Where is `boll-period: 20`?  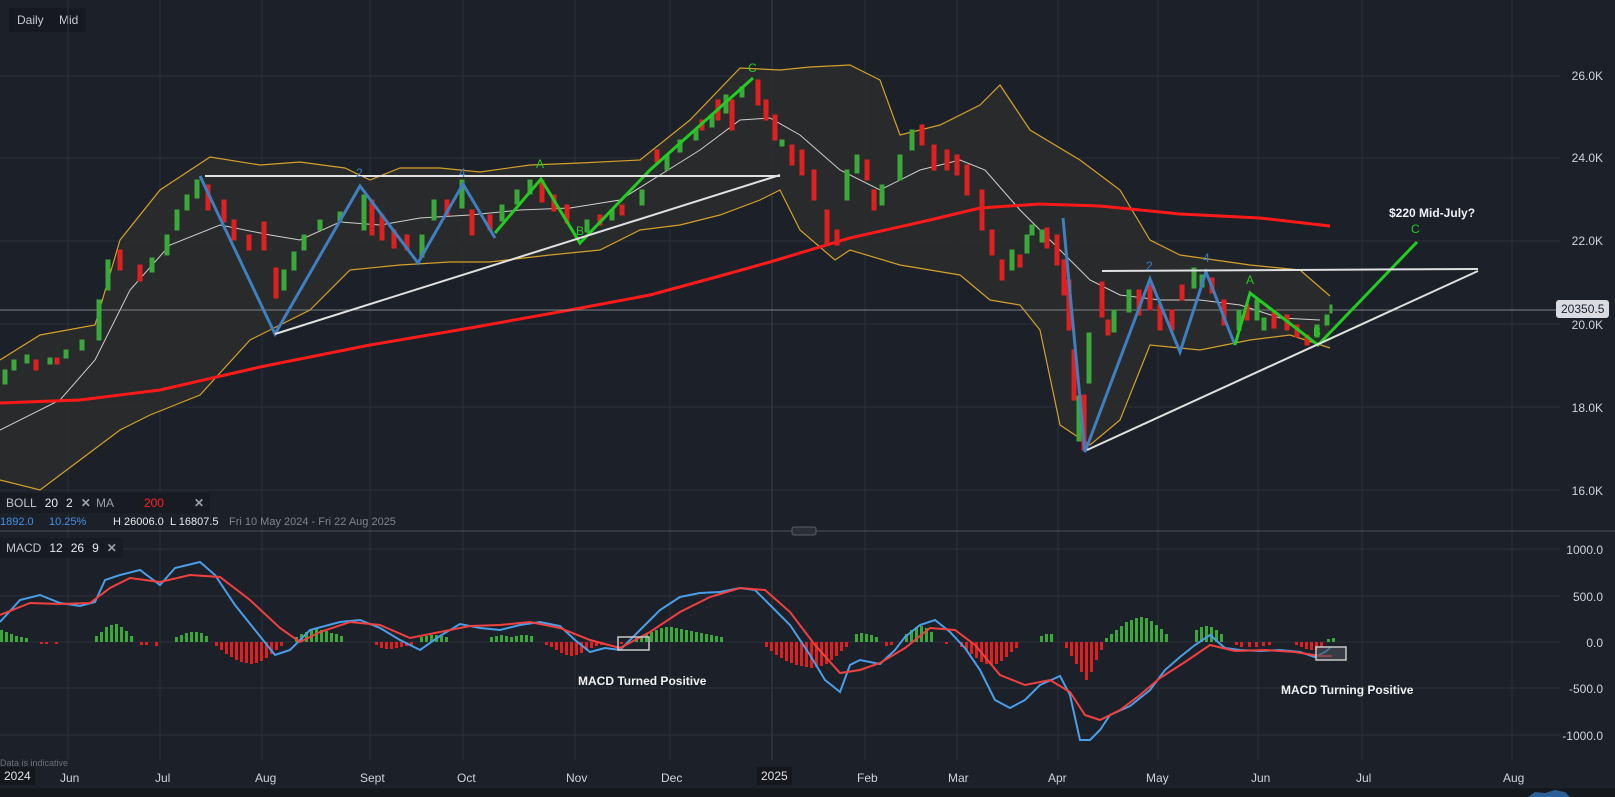 boll-period: 20 is located at coordinates (51, 503).